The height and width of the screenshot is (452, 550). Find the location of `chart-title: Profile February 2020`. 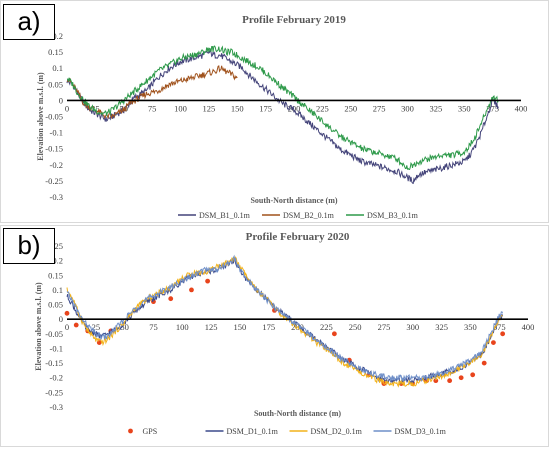

chart-title: Profile February 2020 is located at coordinates (298, 237).